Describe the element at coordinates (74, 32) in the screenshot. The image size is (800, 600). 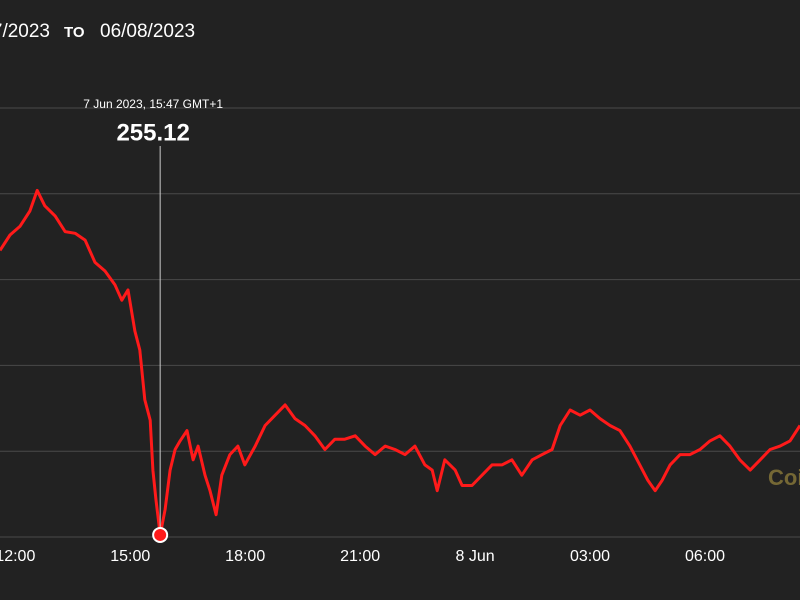
I see `date-separator: TO` at that location.